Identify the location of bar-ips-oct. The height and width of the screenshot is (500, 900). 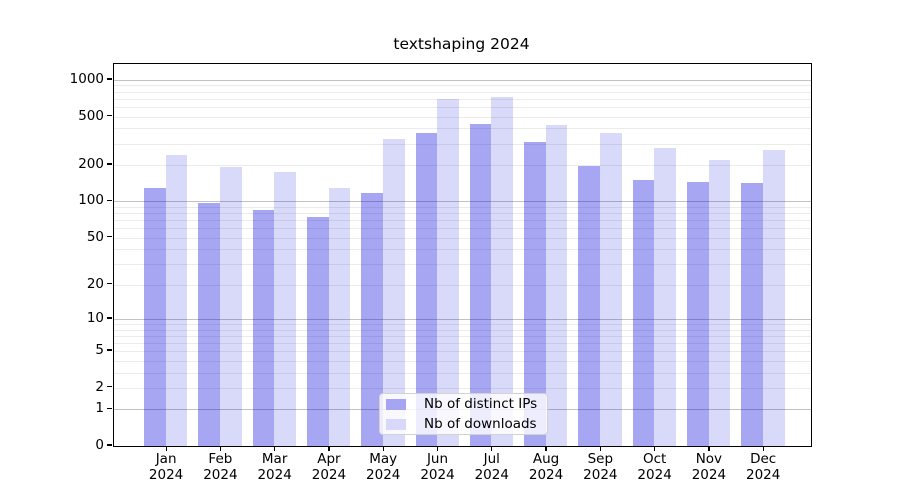
(643, 313).